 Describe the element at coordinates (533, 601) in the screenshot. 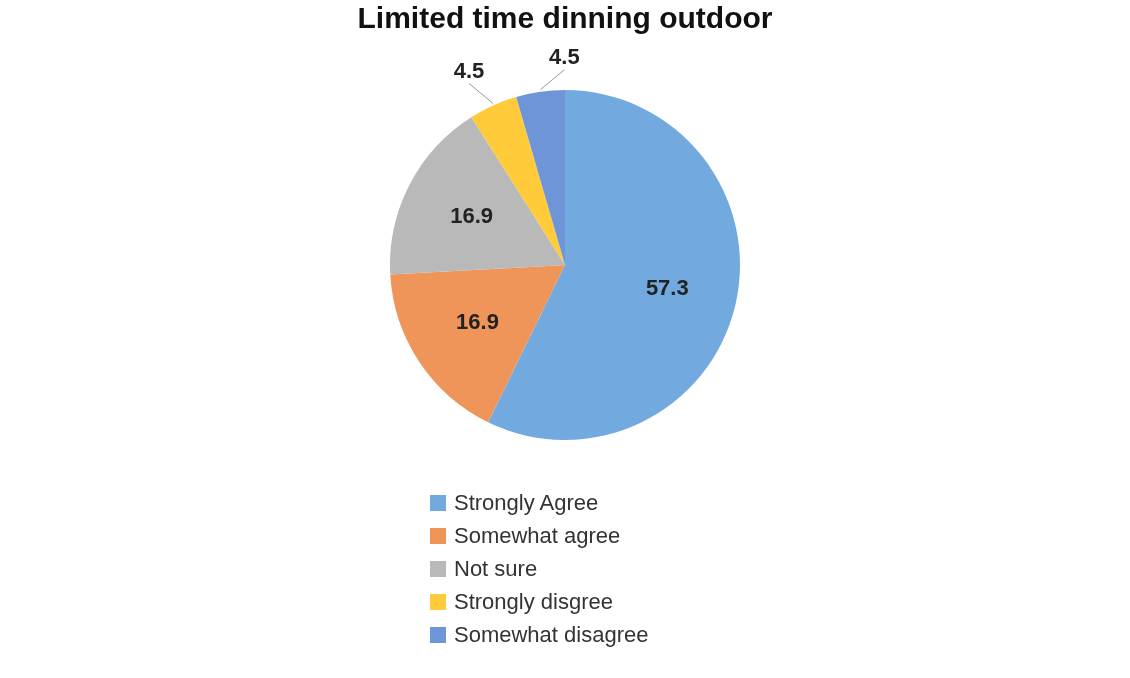

I see `legend-label: Strongly disgree` at that location.